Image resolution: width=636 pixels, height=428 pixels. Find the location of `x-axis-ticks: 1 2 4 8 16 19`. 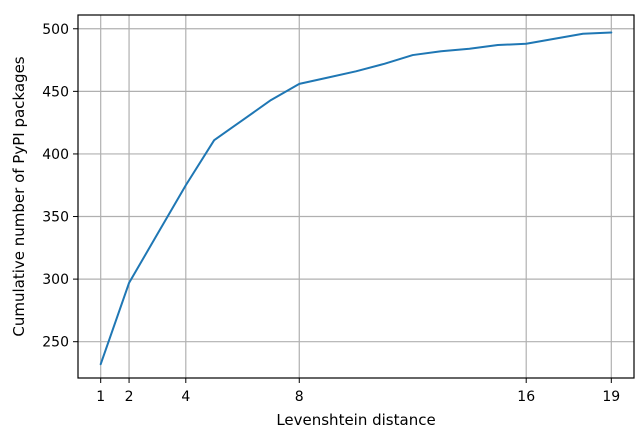

x-axis-ticks: 1 2 4 8 16 19 is located at coordinates (358, 391).